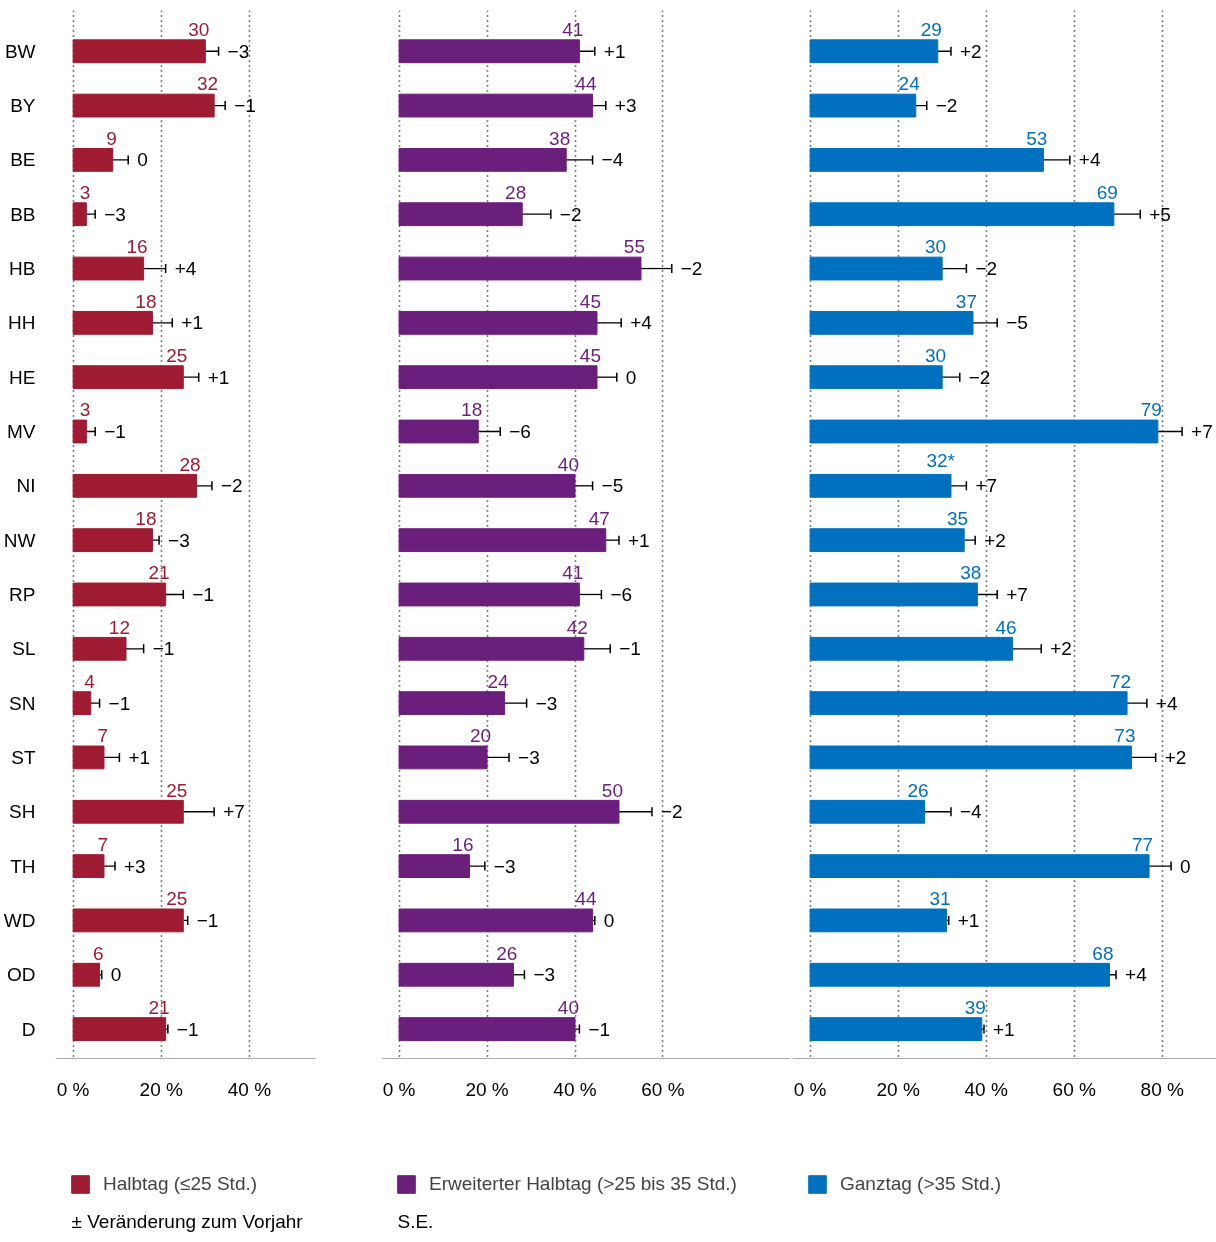 The width and height of the screenshot is (1216, 1242). I want to click on data-label: 20, so click(480, 736).